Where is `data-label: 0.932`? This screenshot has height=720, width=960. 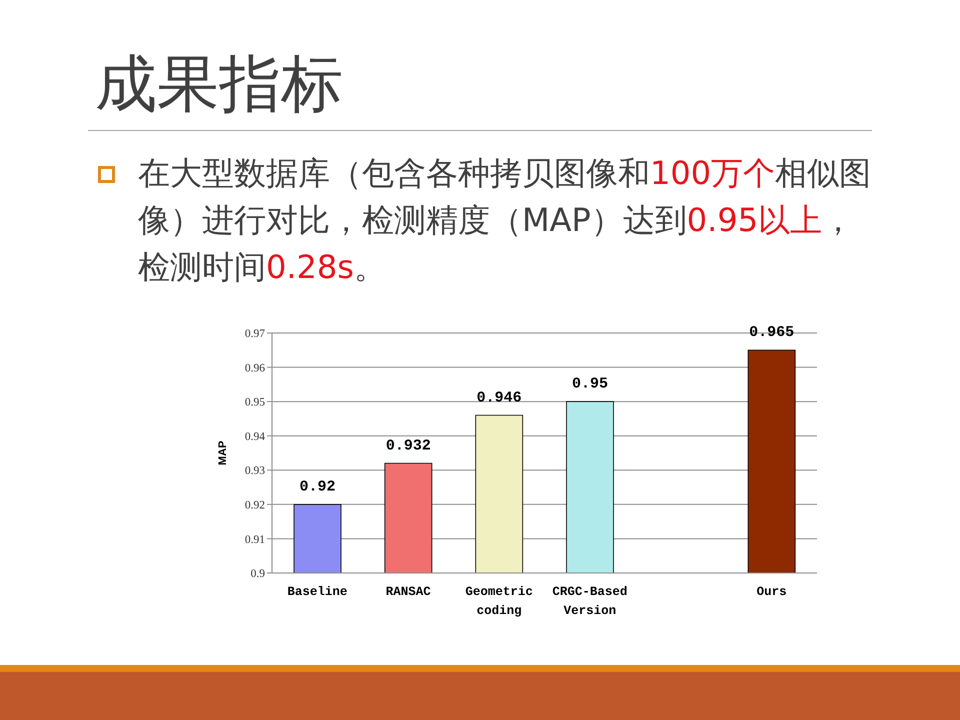
data-label: 0.932 is located at coordinates (408, 445).